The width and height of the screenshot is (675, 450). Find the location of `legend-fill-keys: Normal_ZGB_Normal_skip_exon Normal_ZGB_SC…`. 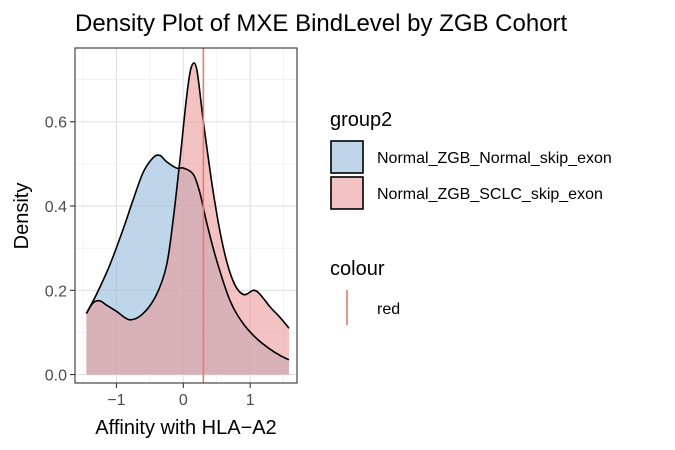

legend-fill-keys: Normal_ZGB_Normal_skip_exon Normal_ZGB_SC… is located at coordinates (471, 175).